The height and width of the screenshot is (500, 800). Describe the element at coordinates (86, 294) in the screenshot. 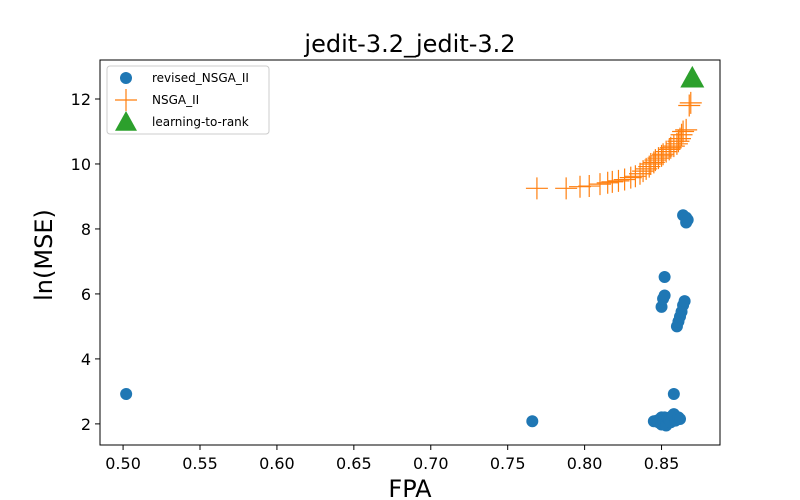

I see `y-tick-label: 6` at that location.